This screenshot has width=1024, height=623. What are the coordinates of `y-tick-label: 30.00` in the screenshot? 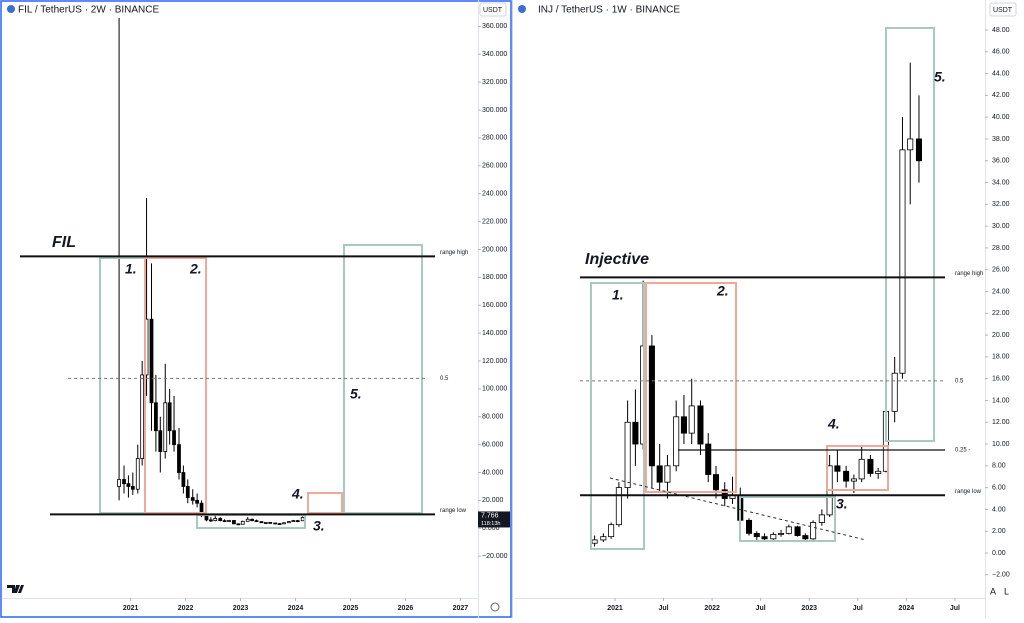 It's located at (1001, 226).